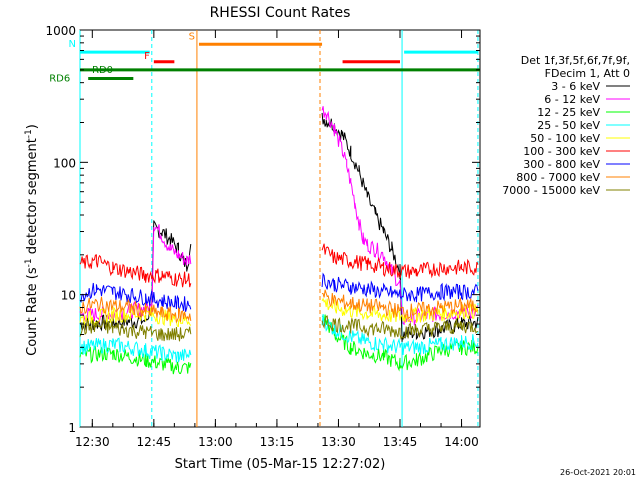 This screenshot has height=480, width=640. I want to click on state-bar-label-4: F, so click(147, 56).